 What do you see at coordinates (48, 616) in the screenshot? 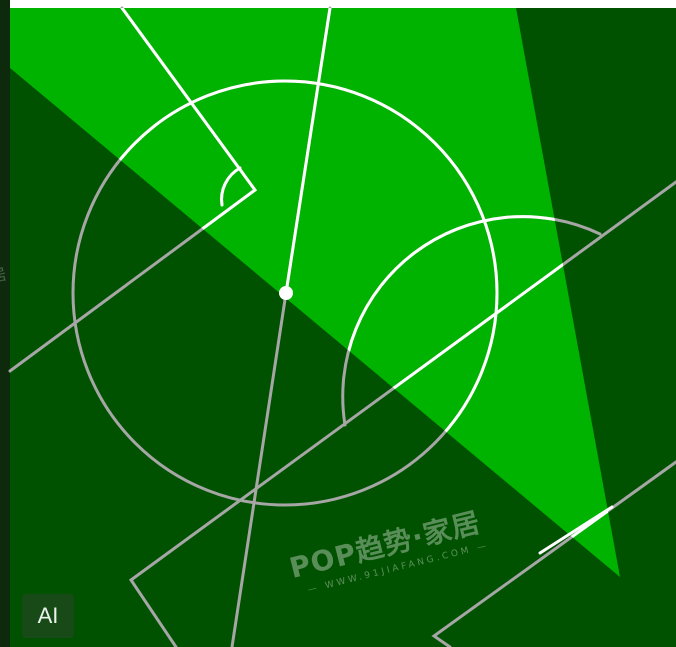
I see `ai-badge: AI` at bounding box center [48, 616].